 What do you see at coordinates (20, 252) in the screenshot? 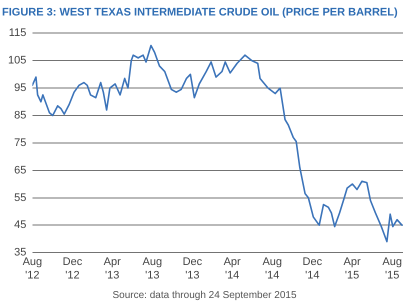
I see `y-tick-label: 35` at bounding box center [20, 252].